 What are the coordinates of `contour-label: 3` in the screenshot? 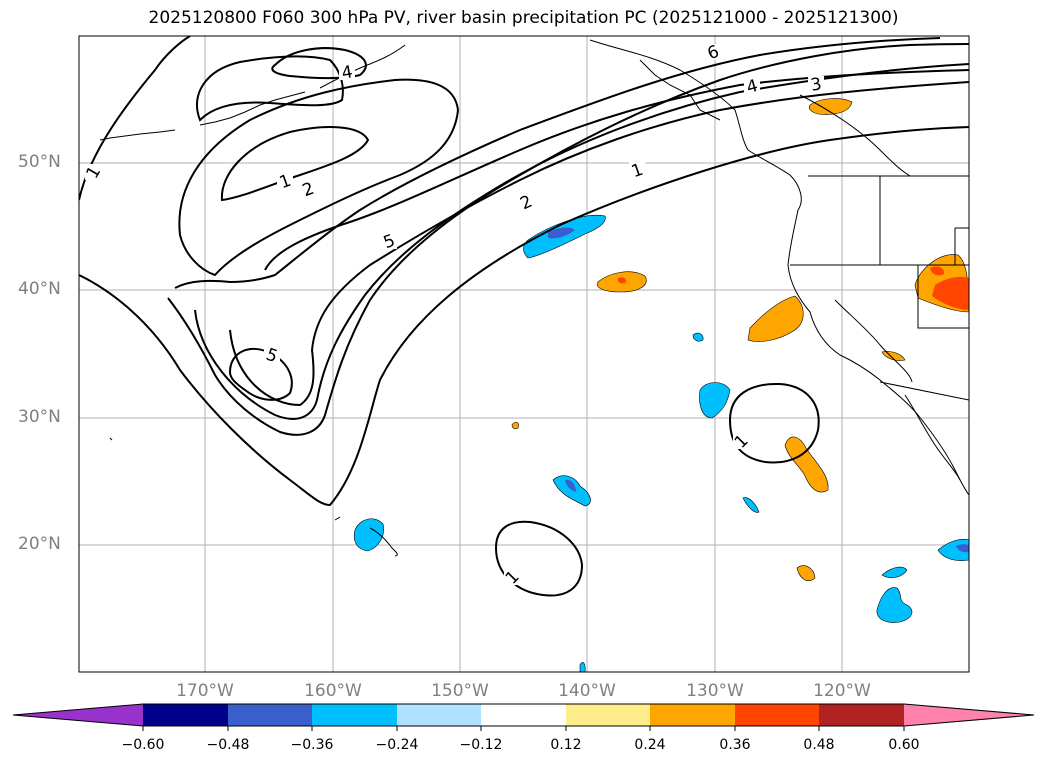 It's located at (816, 85).